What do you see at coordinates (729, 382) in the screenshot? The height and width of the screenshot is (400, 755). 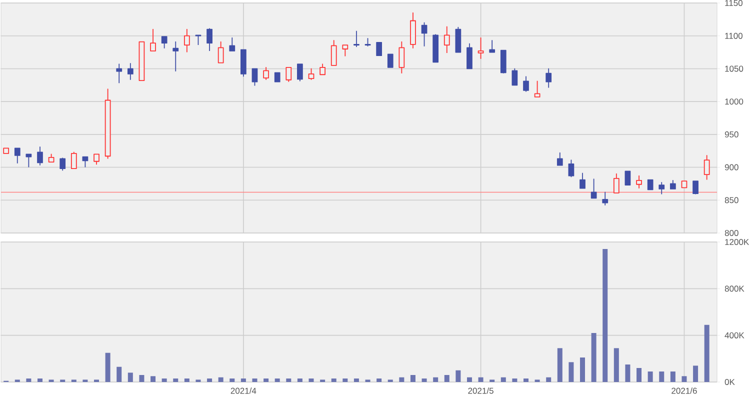 I see `y-tick-label: 0K` at bounding box center [729, 382].